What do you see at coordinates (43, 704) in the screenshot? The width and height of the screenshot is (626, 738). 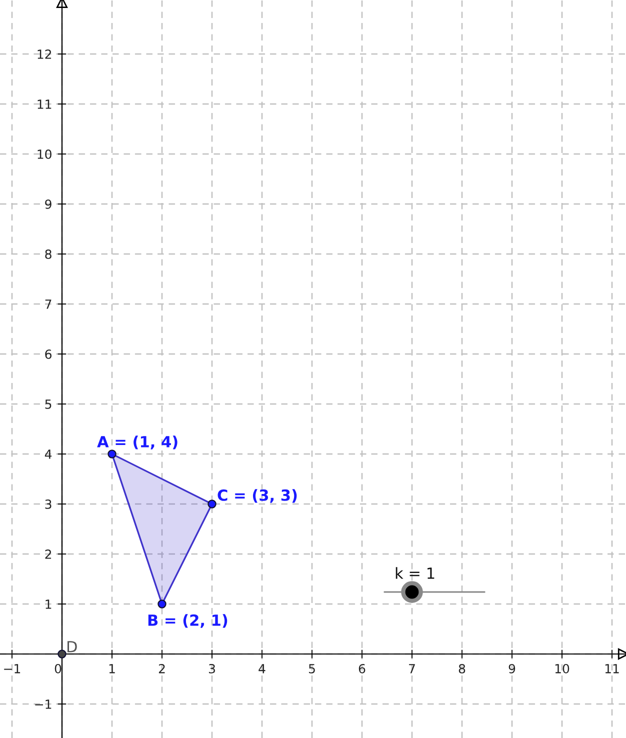 I see `y-tick-label: −1` at bounding box center [43, 704].